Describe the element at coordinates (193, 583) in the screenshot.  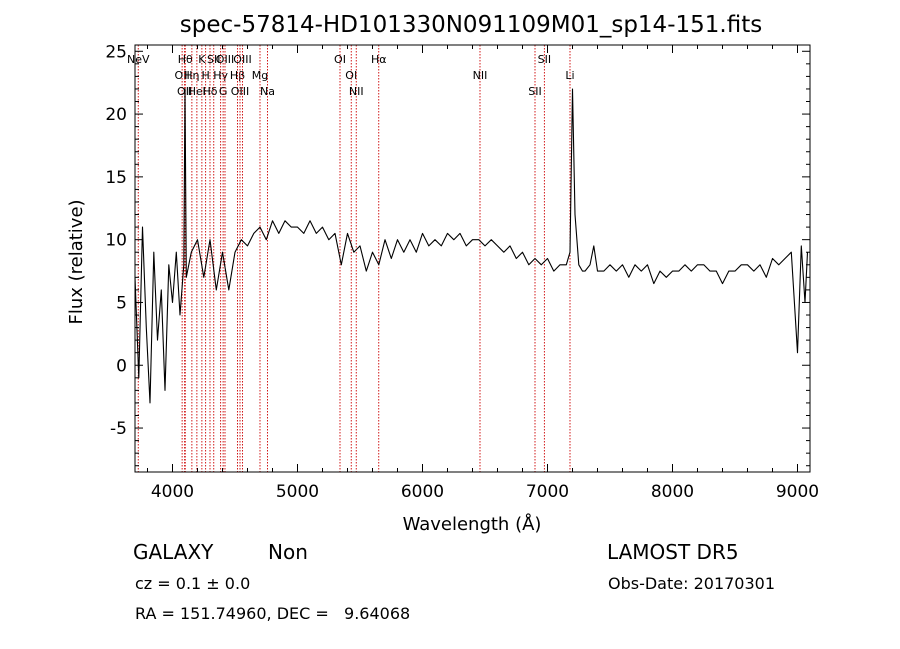
I see `redshift-cz: cz = 0.1 ± 0.0` at that location.